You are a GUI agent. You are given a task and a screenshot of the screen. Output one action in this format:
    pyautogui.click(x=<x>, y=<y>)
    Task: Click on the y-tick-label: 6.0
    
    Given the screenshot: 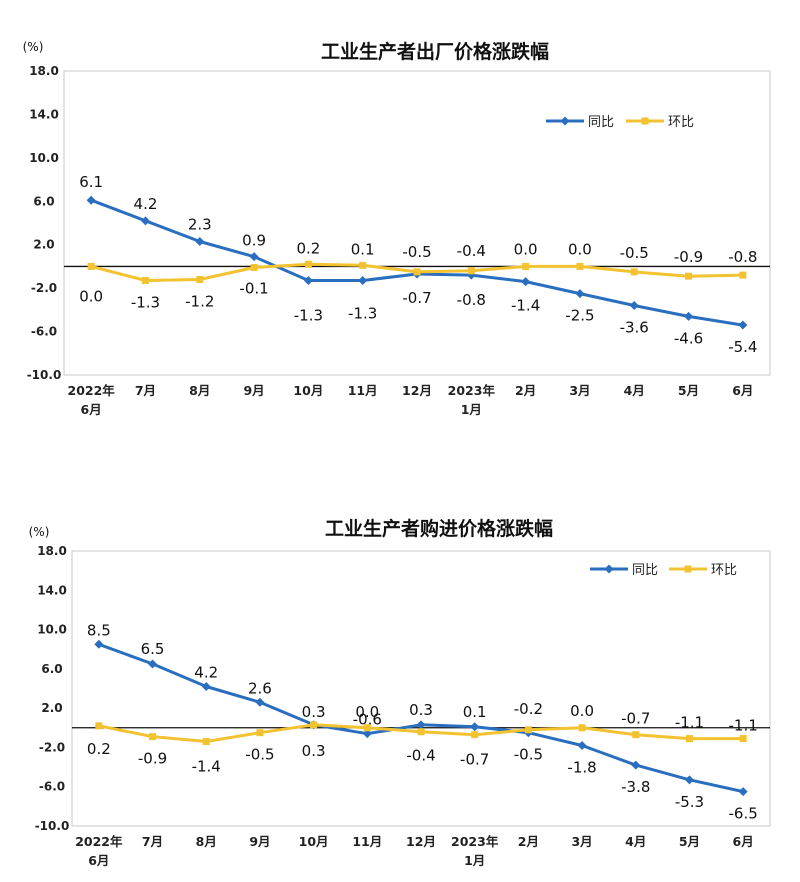 What is the action you would take?
    pyautogui.click(x=51, y=669)
    